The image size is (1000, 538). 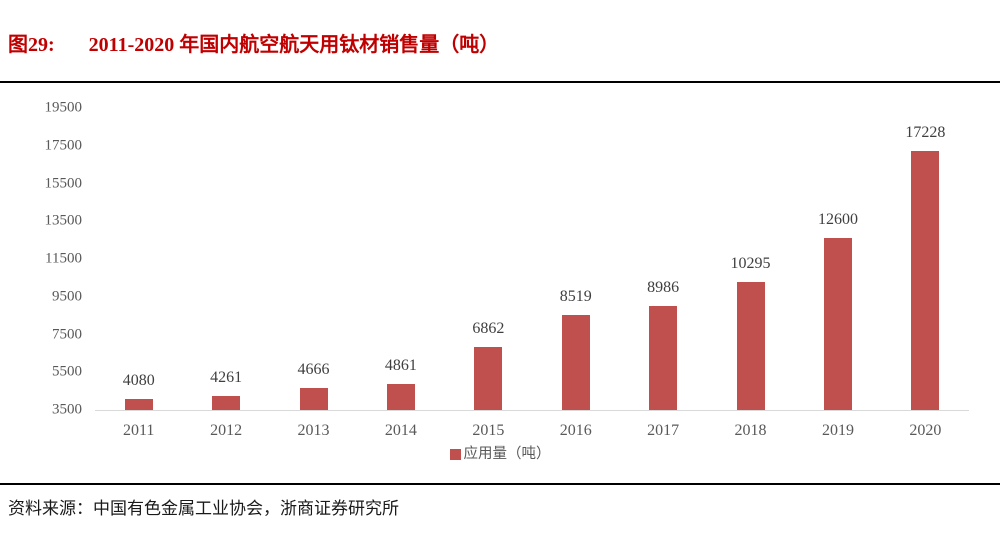 What do you see at coordinates (294, 45) in the screenshot?
I see `figure-caption: 2011-2020 年国内航空航天用钛材销售量（吨）` at bounding box center [294, 45].